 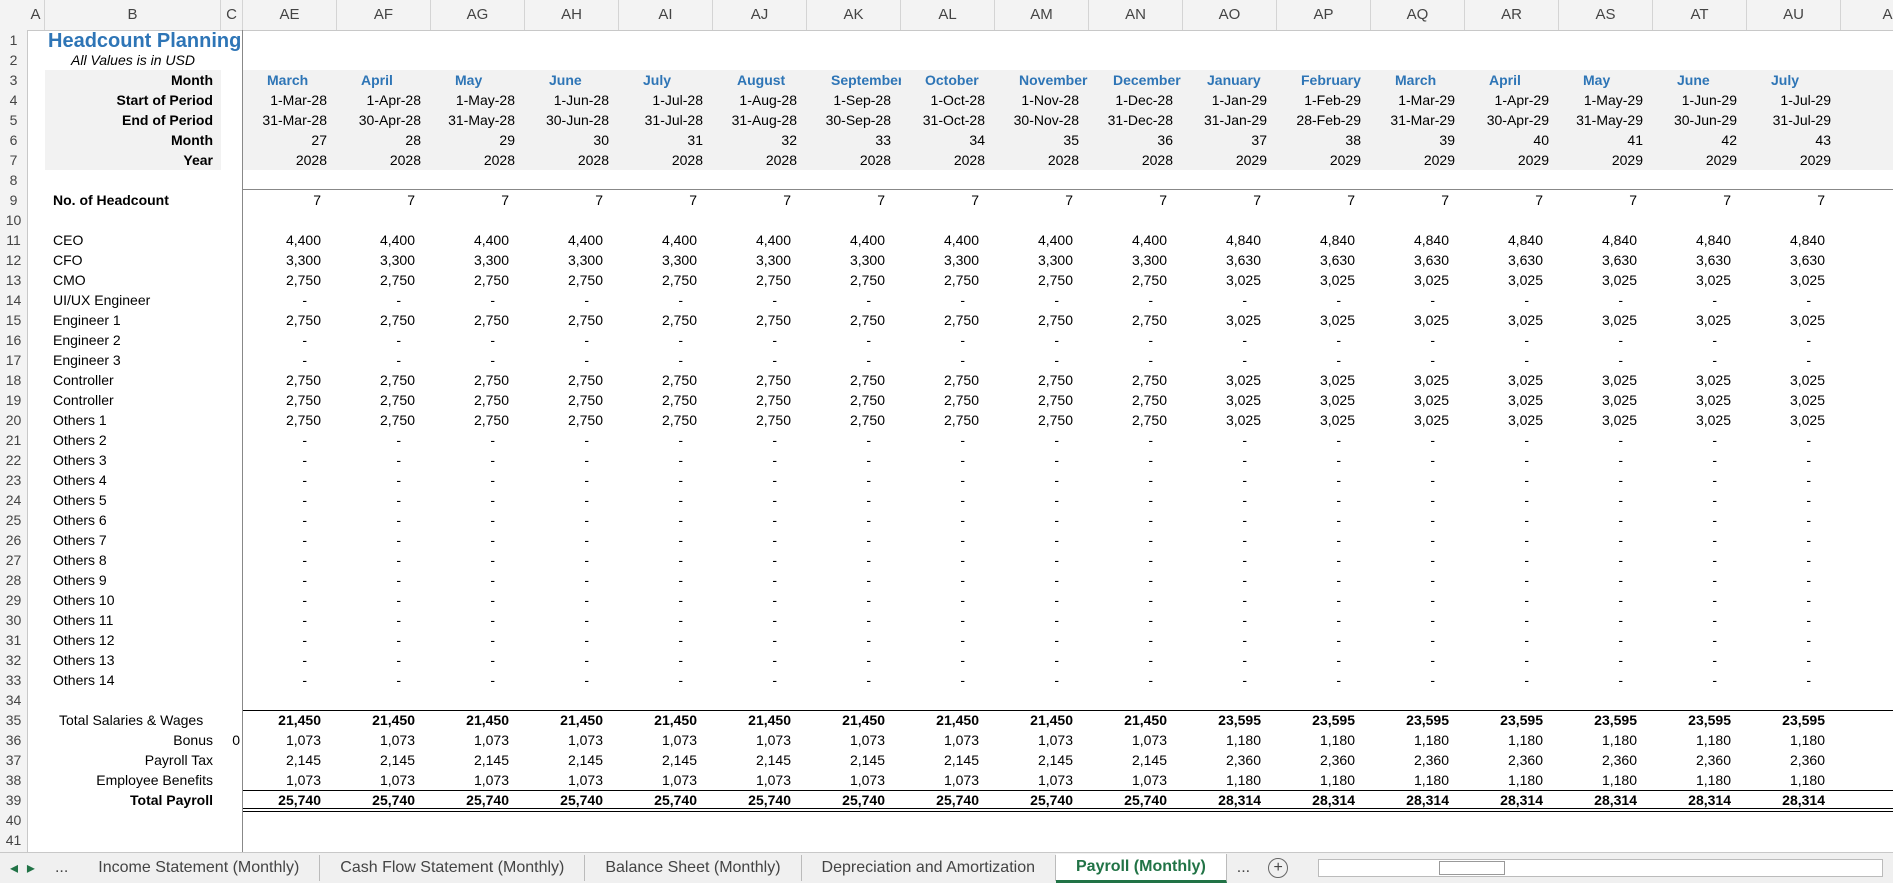 What do you see at coordinates (133, 15) in the screenshot?
I see `column-header: B` at bounding box center [133, 15].